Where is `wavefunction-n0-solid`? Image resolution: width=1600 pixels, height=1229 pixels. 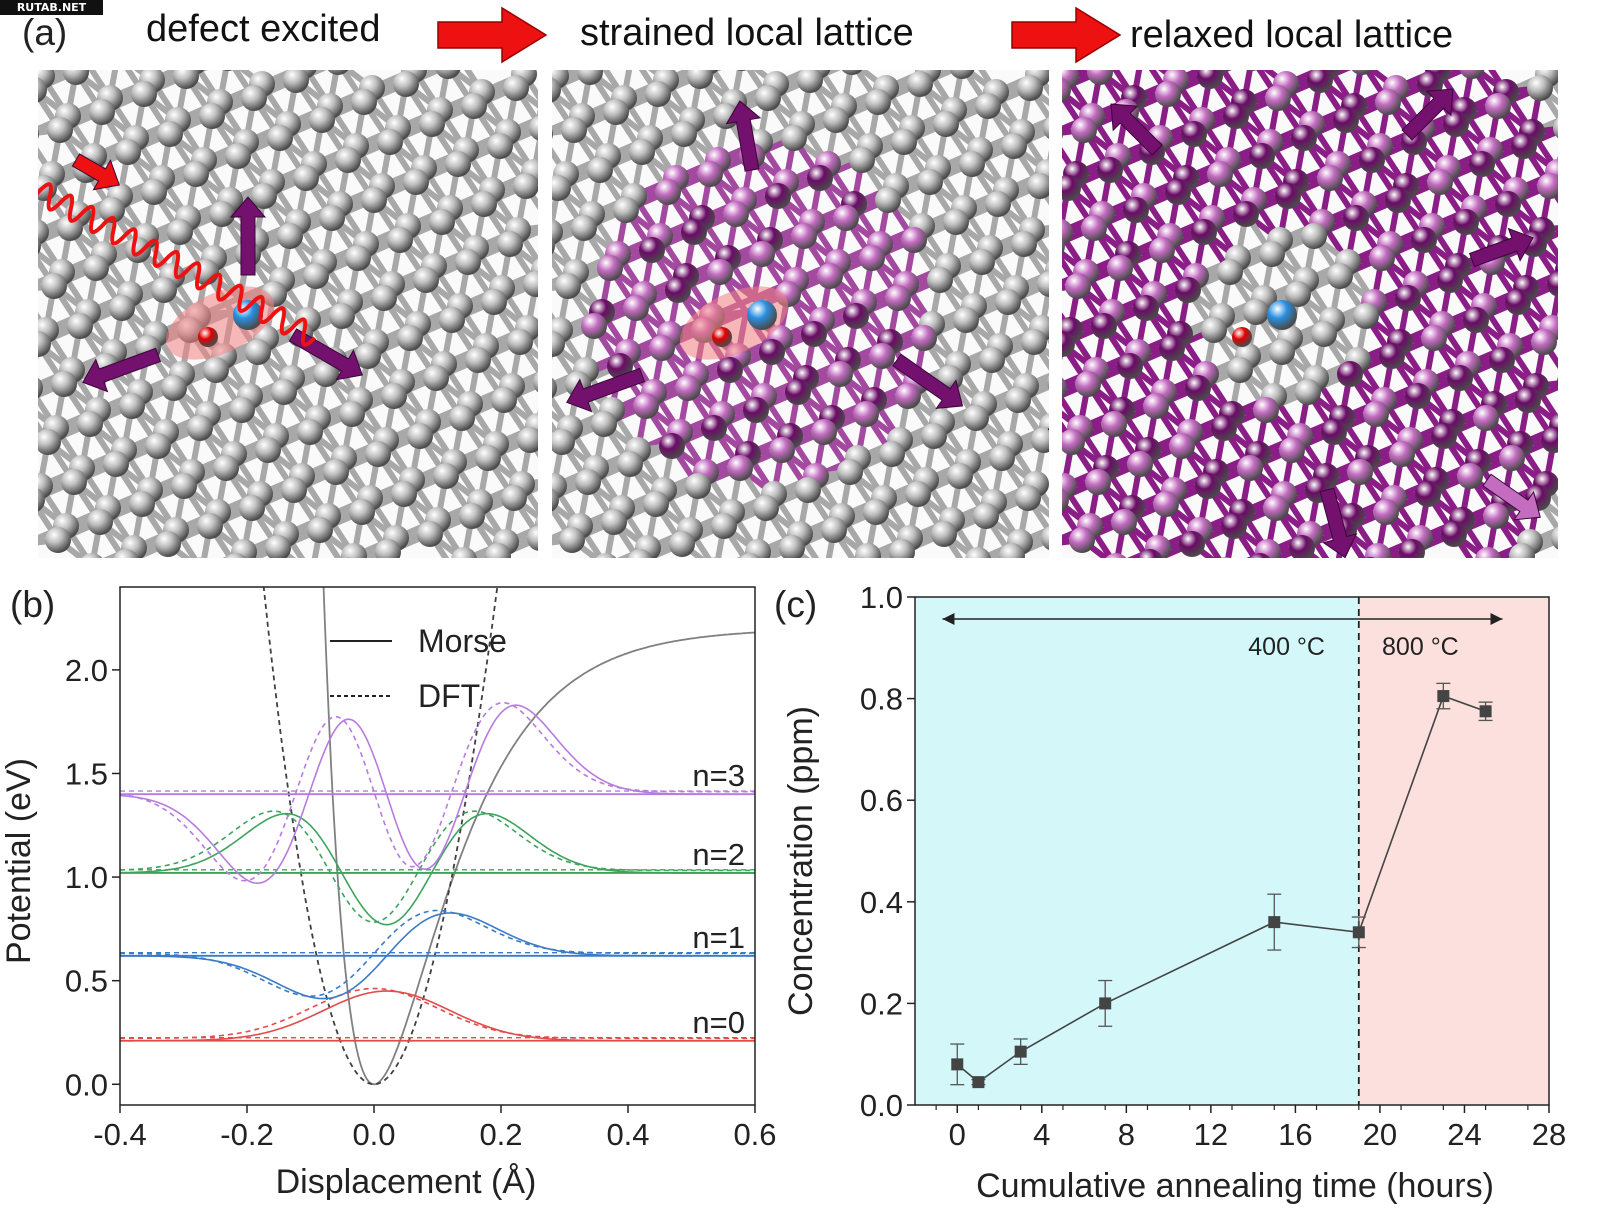 wavefunction-n0-solid is located at coordinates (437, 1016).